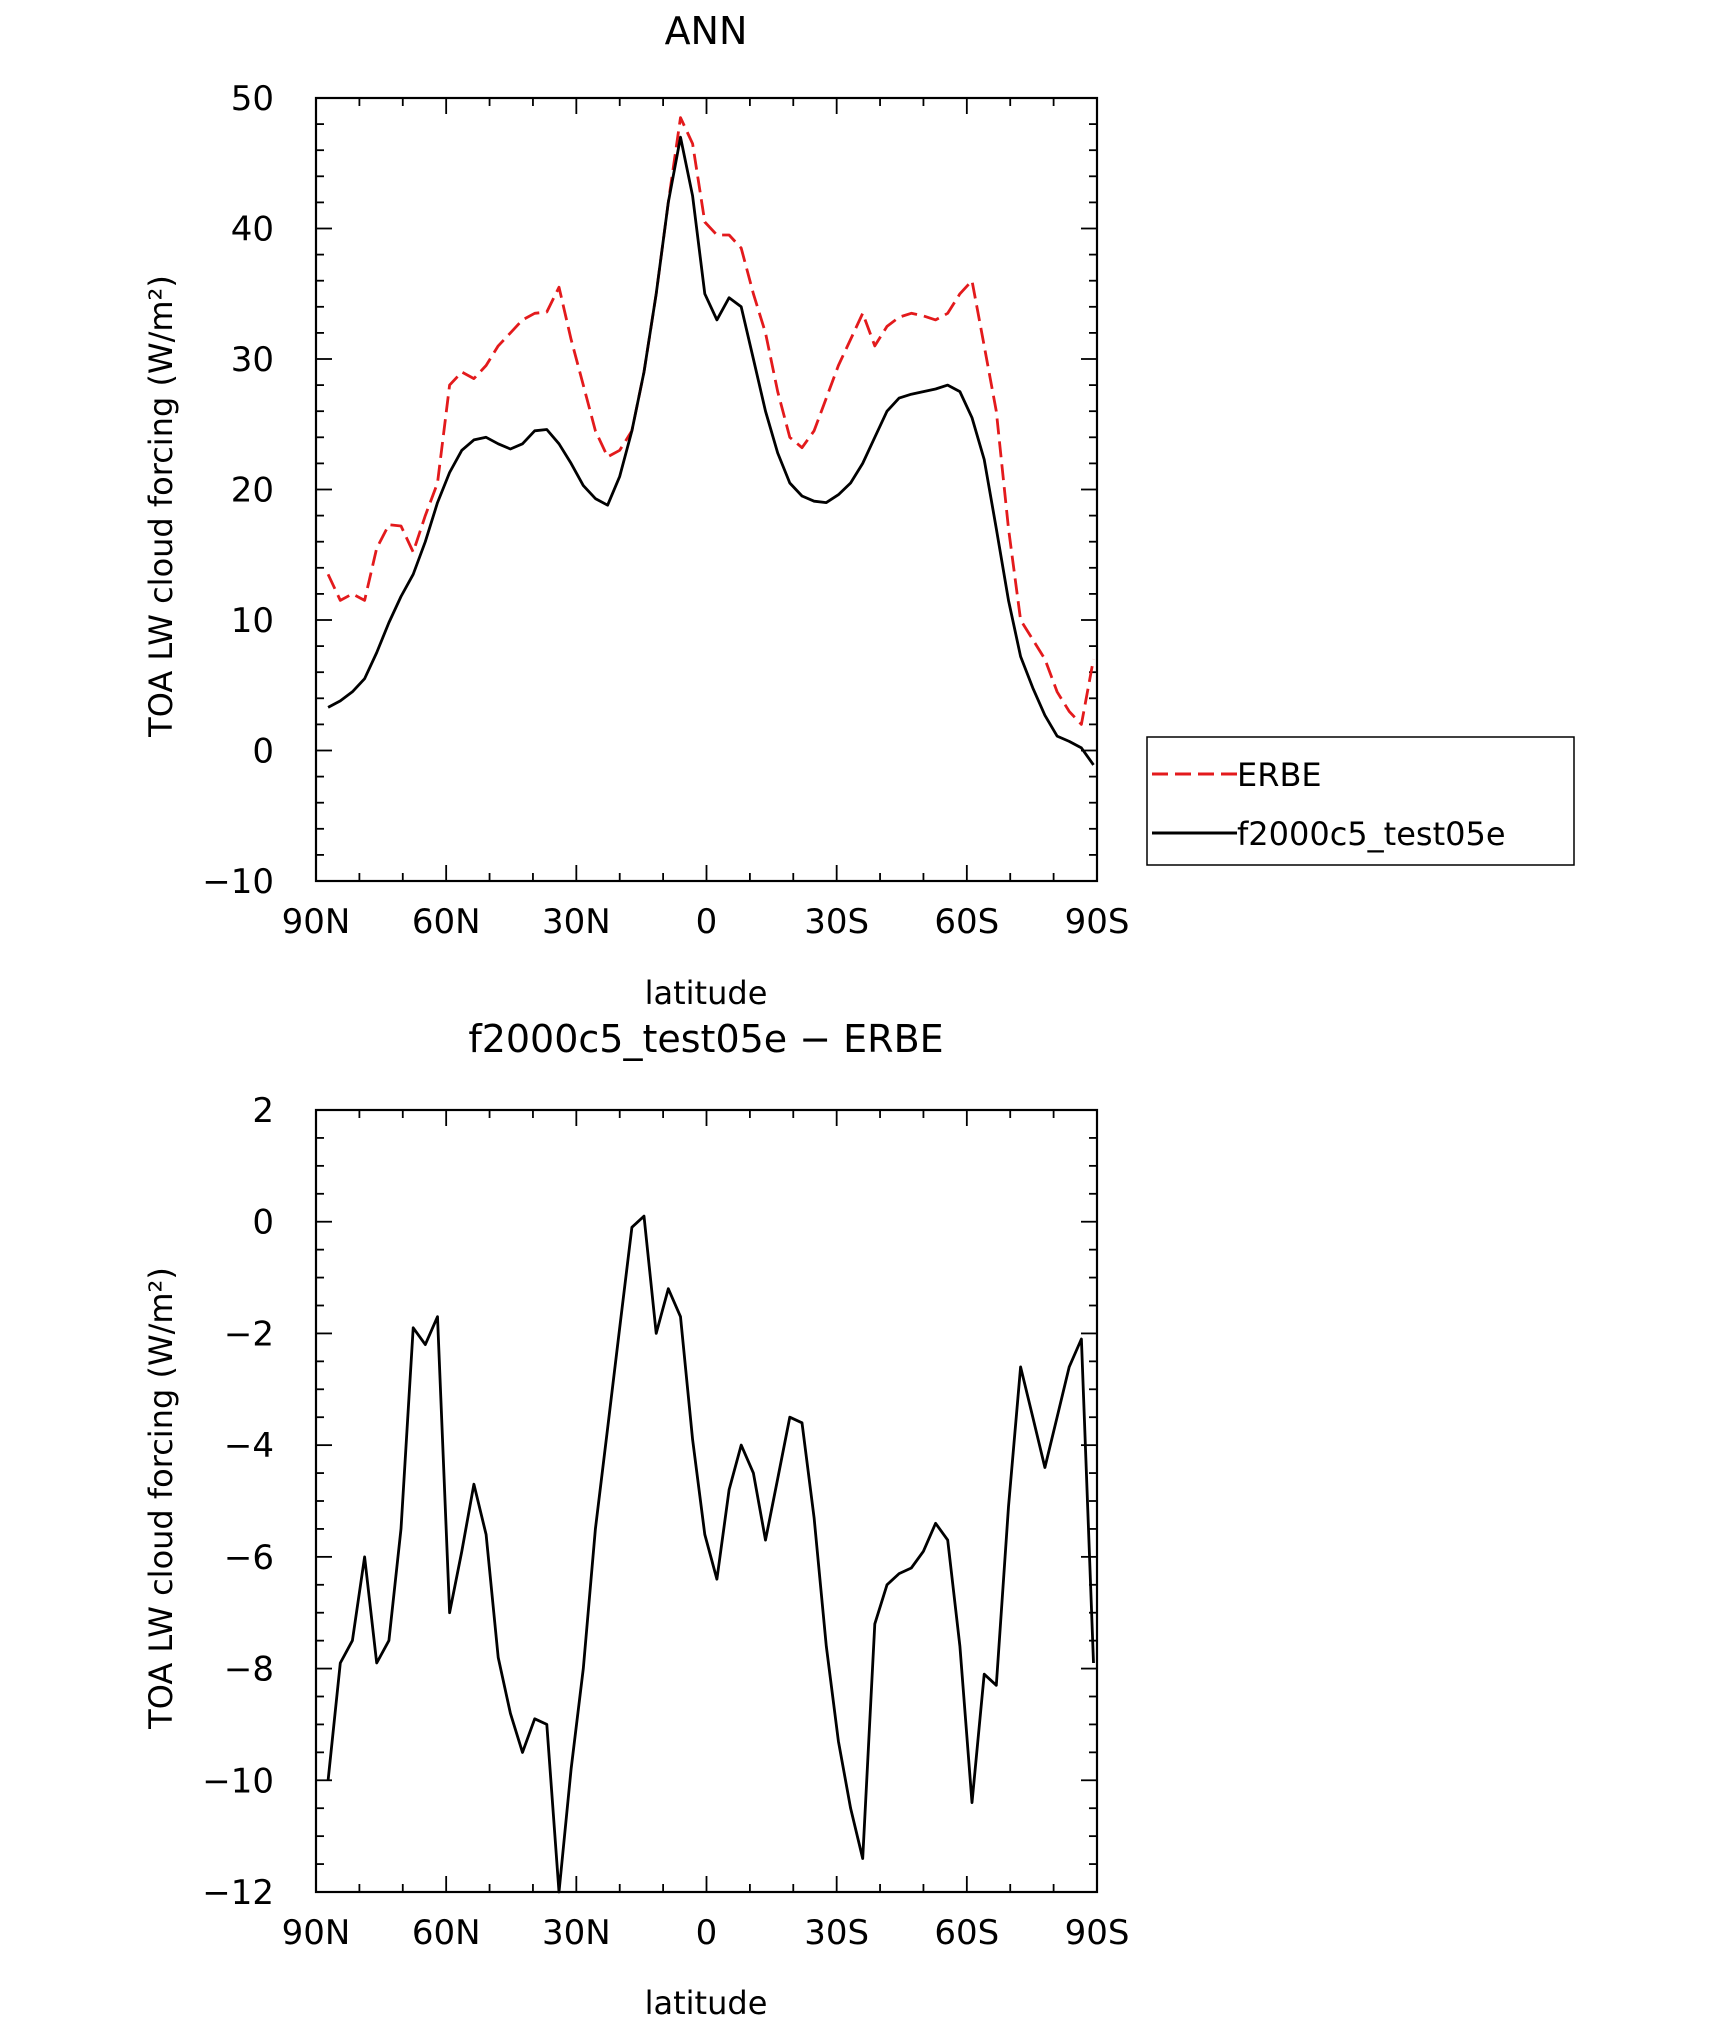 The height and width of the screenshot is (2021, 1710). Describe the element at coordinates (249, 1334) in the screenshot. I see `bottom-panel-y-tick-label: −2` at that location.